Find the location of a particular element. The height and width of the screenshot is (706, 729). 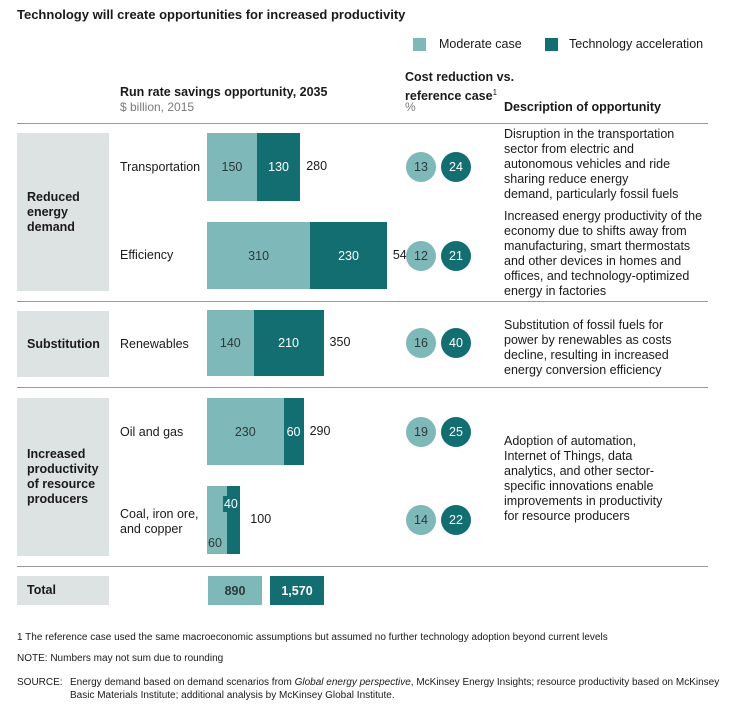

group-label-line: Reduced is located at coordinates (53, 196).